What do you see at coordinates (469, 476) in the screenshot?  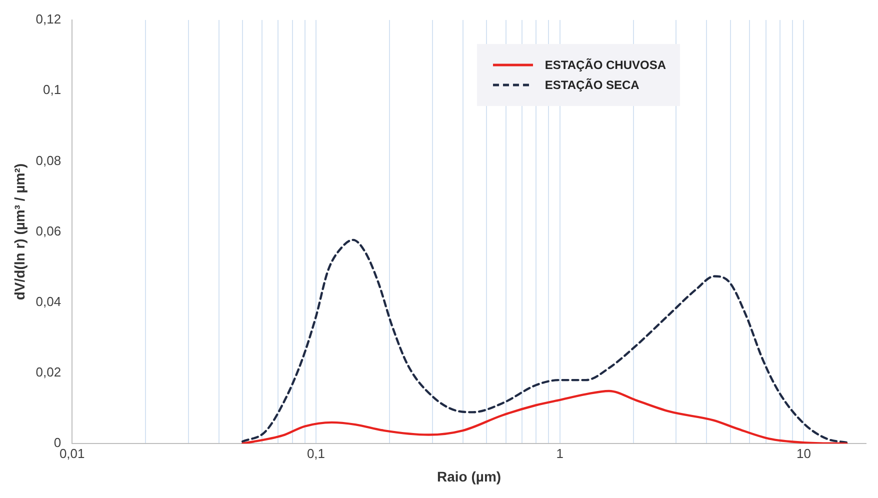 I see `x-axis-title: Raio (µm)` at bounding box center [469, 476].